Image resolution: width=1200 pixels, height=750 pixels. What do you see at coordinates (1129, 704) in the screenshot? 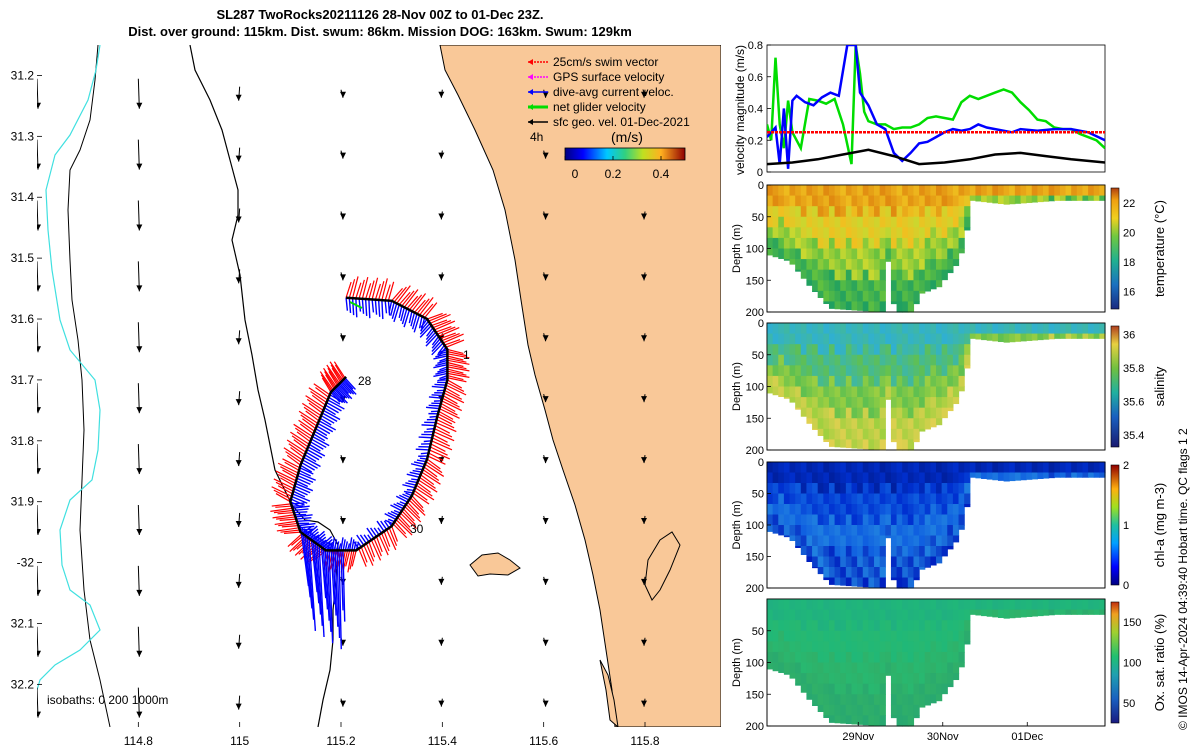
I see `colorbar-tick-label: 50` at bounding box center [1129, 704].